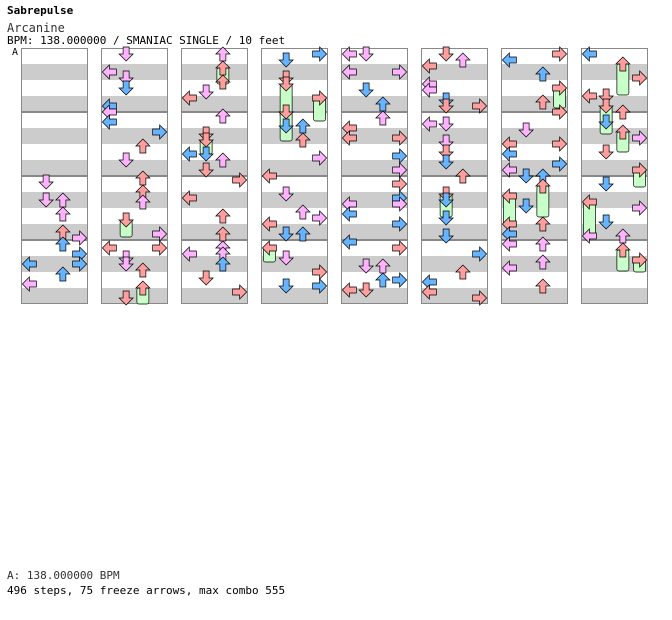  Describe the element at coordinates (15, 52) in the screenshot. I see `section-label: A` at that location.